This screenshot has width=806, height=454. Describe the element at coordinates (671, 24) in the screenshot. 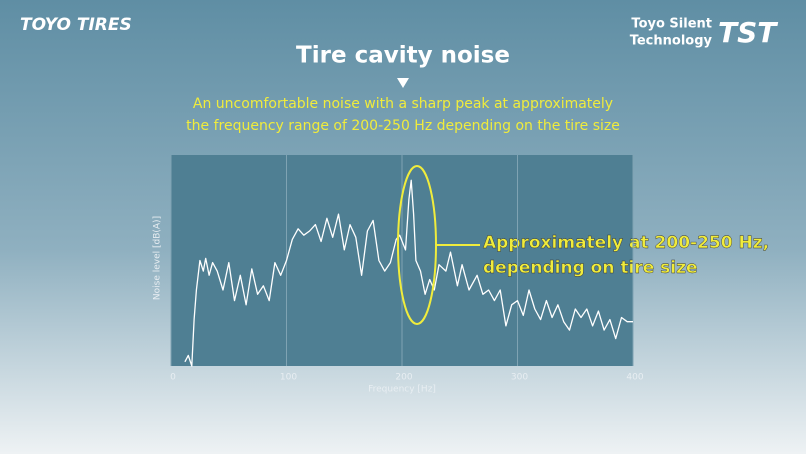

I see `tagline: Toyo Silent` at that location.